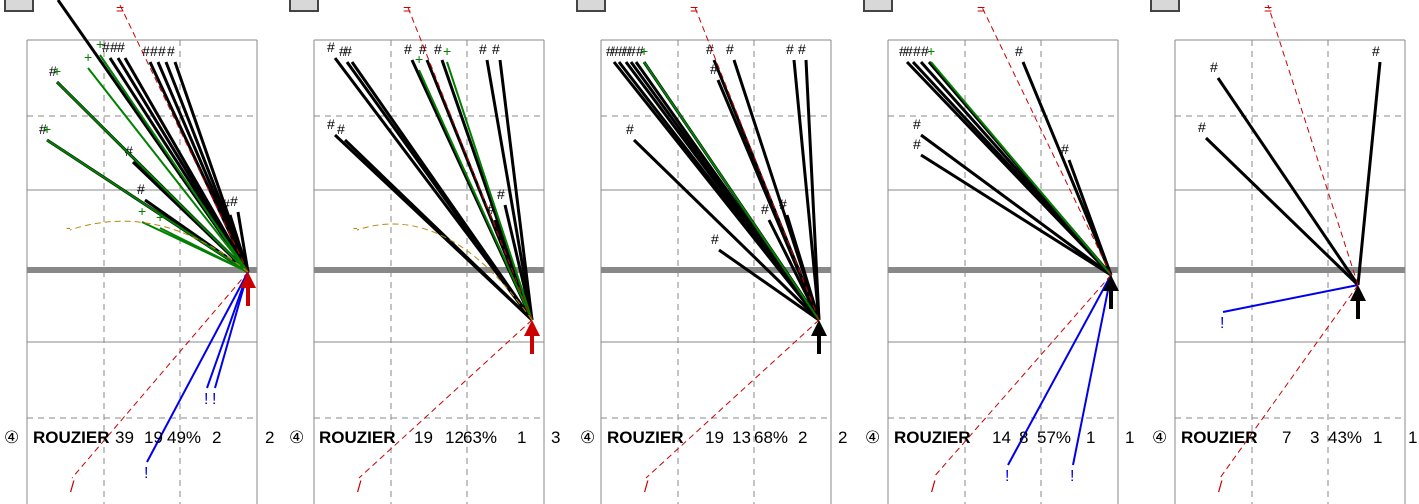 Image resolution: width=1419 pixels, height=504 pixels. Describe the element at coordinates (184, 437) in the screenshot. I see `stat-pct: 49%` at that location.